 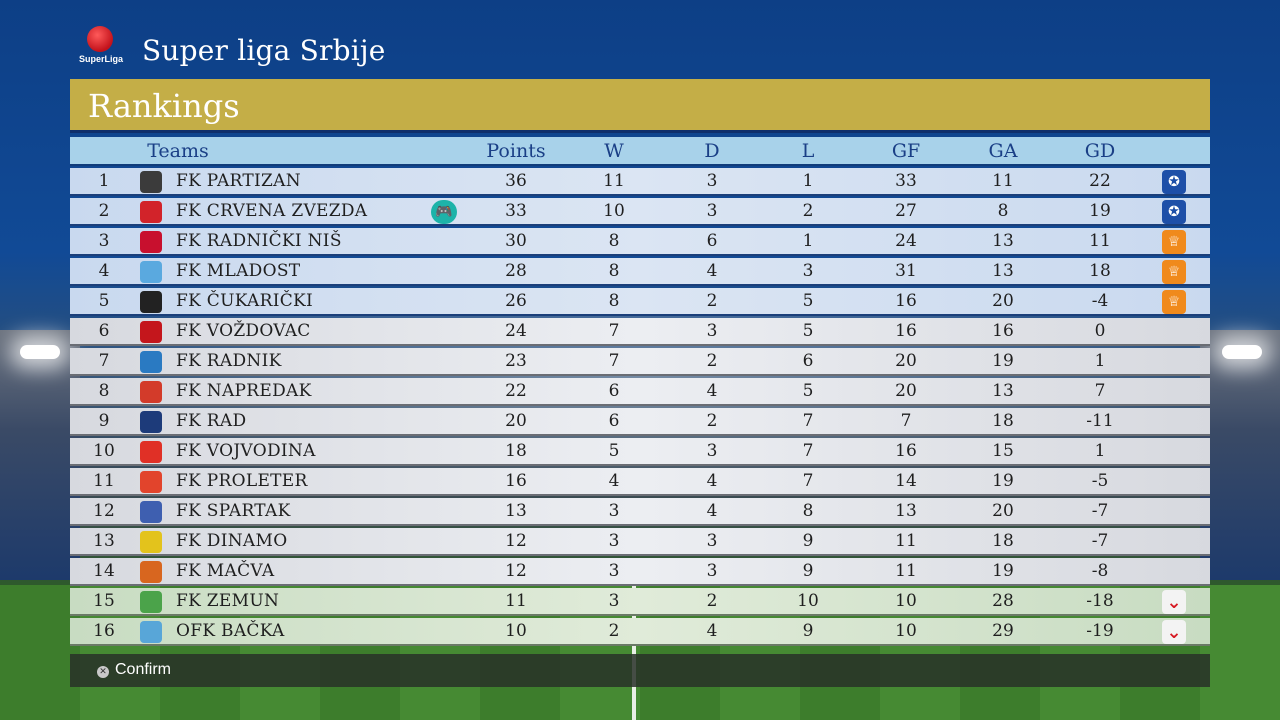 I want to click on position-cell: 8, so click(x=104, y=391).